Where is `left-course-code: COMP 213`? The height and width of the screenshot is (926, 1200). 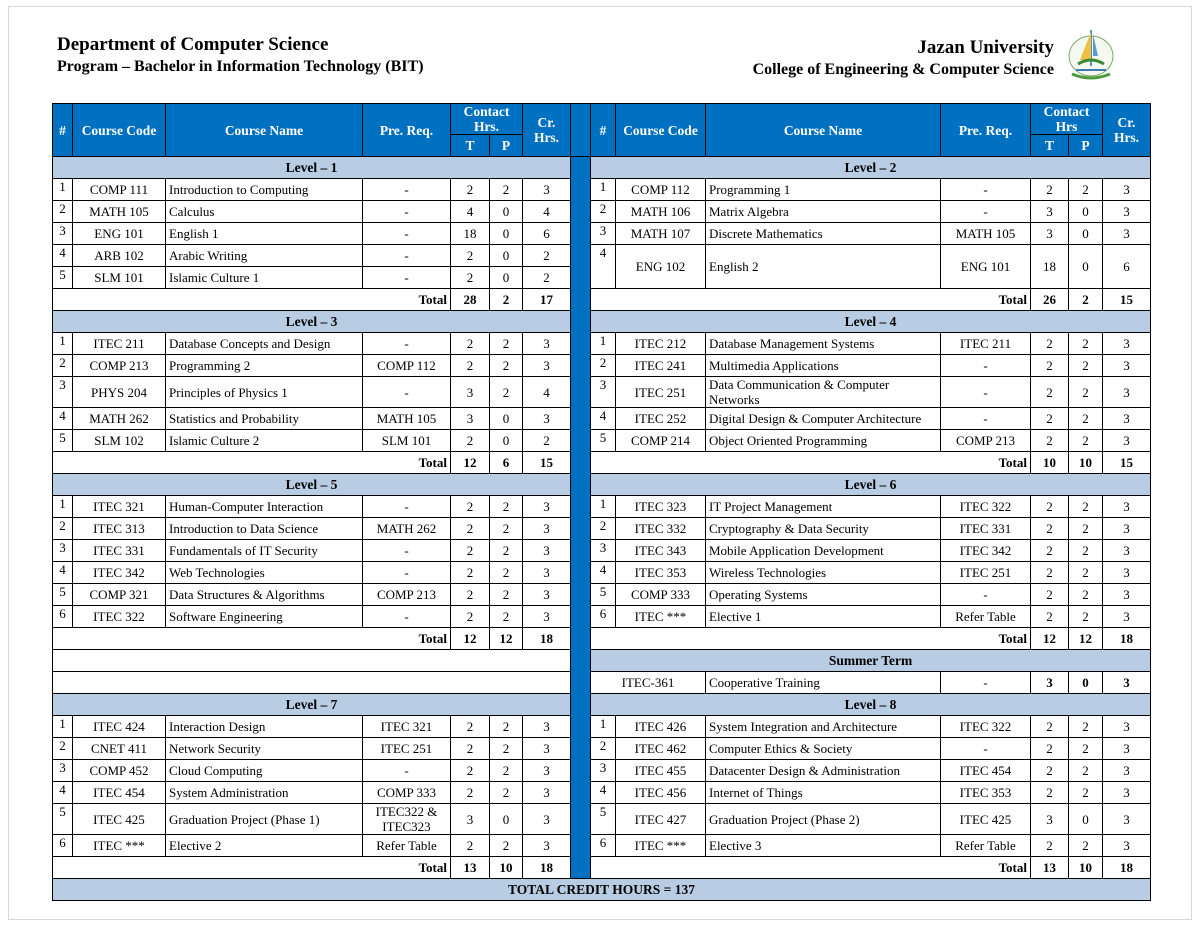
left-course-code: COMP 213 is located at coordinates (119, 365).